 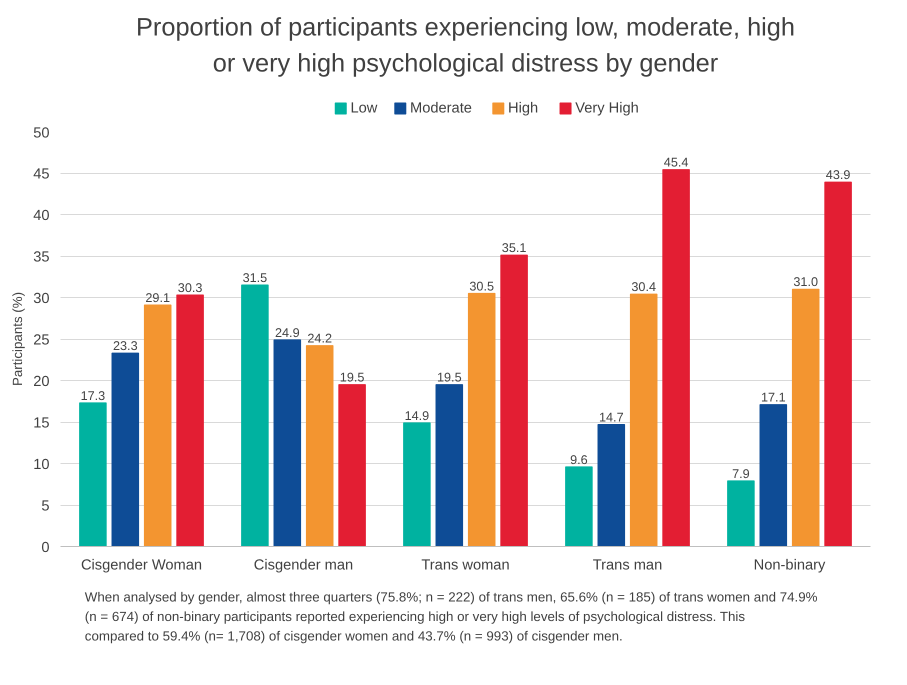 I want to click on y-tick-label: 0, so click(x=45, y=548).